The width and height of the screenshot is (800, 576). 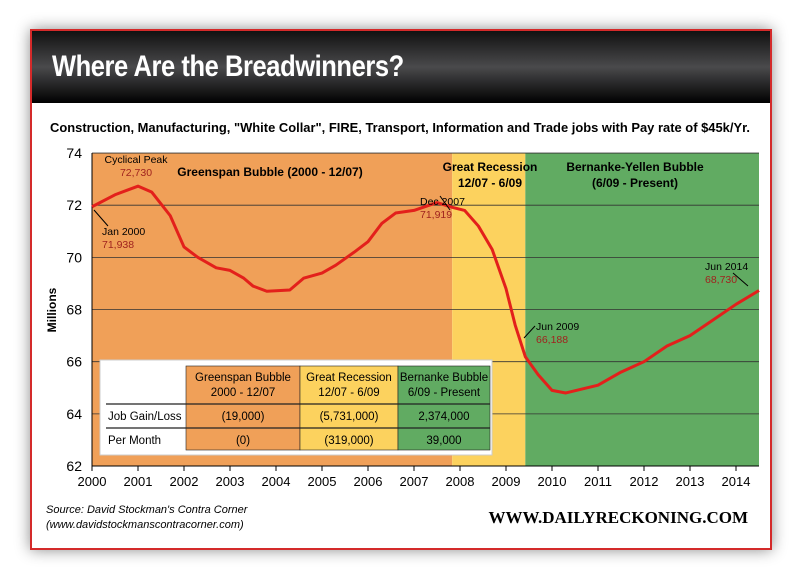 What do you see at coordinates (349, 378) in the screenshot?
I see `table-header: Great Recession` at bounding box center [349, 378].